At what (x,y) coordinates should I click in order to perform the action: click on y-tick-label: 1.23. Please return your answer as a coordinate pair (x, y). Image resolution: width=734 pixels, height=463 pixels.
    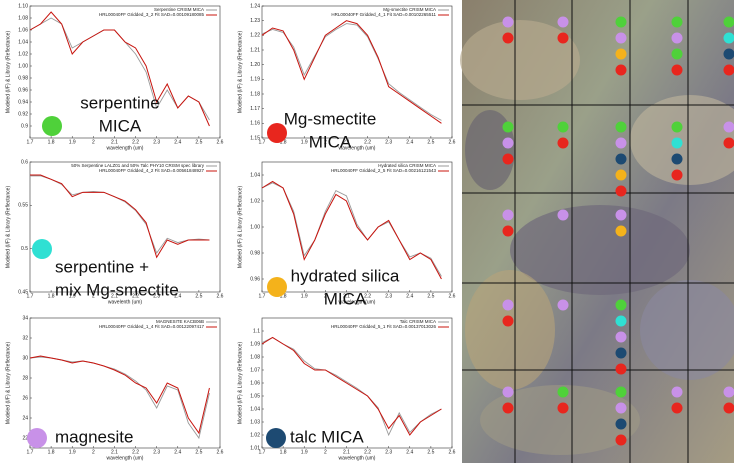
    Looking at the image, I should click on (255, 21).